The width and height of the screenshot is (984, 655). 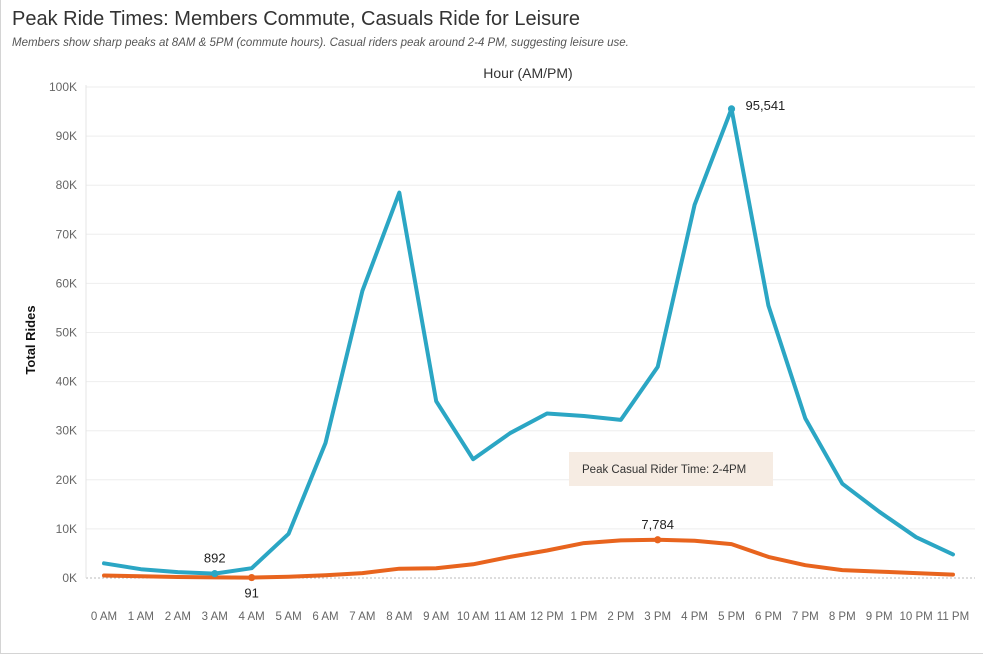 I want to click on y-tick-label: 30K, so click(x=66, y=431).